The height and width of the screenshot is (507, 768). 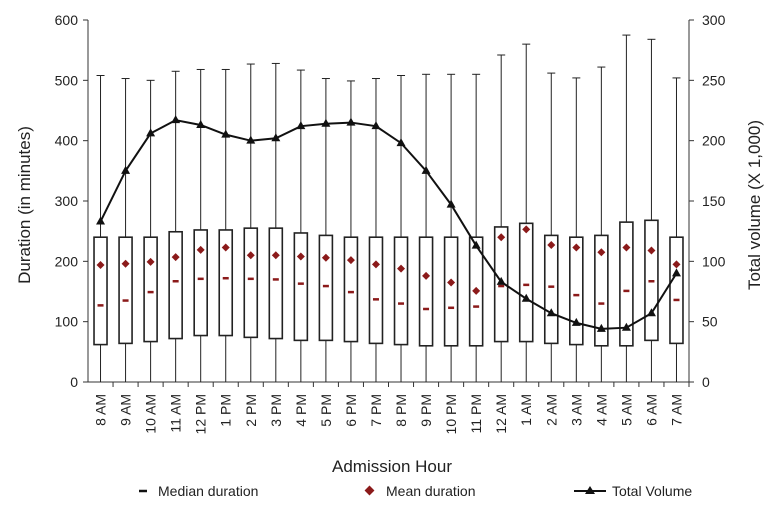 What do you see at coordinates (101, 410) in the screenshot?
I see `x-tick-label: 8 AM` at bounding box center [101, 410].